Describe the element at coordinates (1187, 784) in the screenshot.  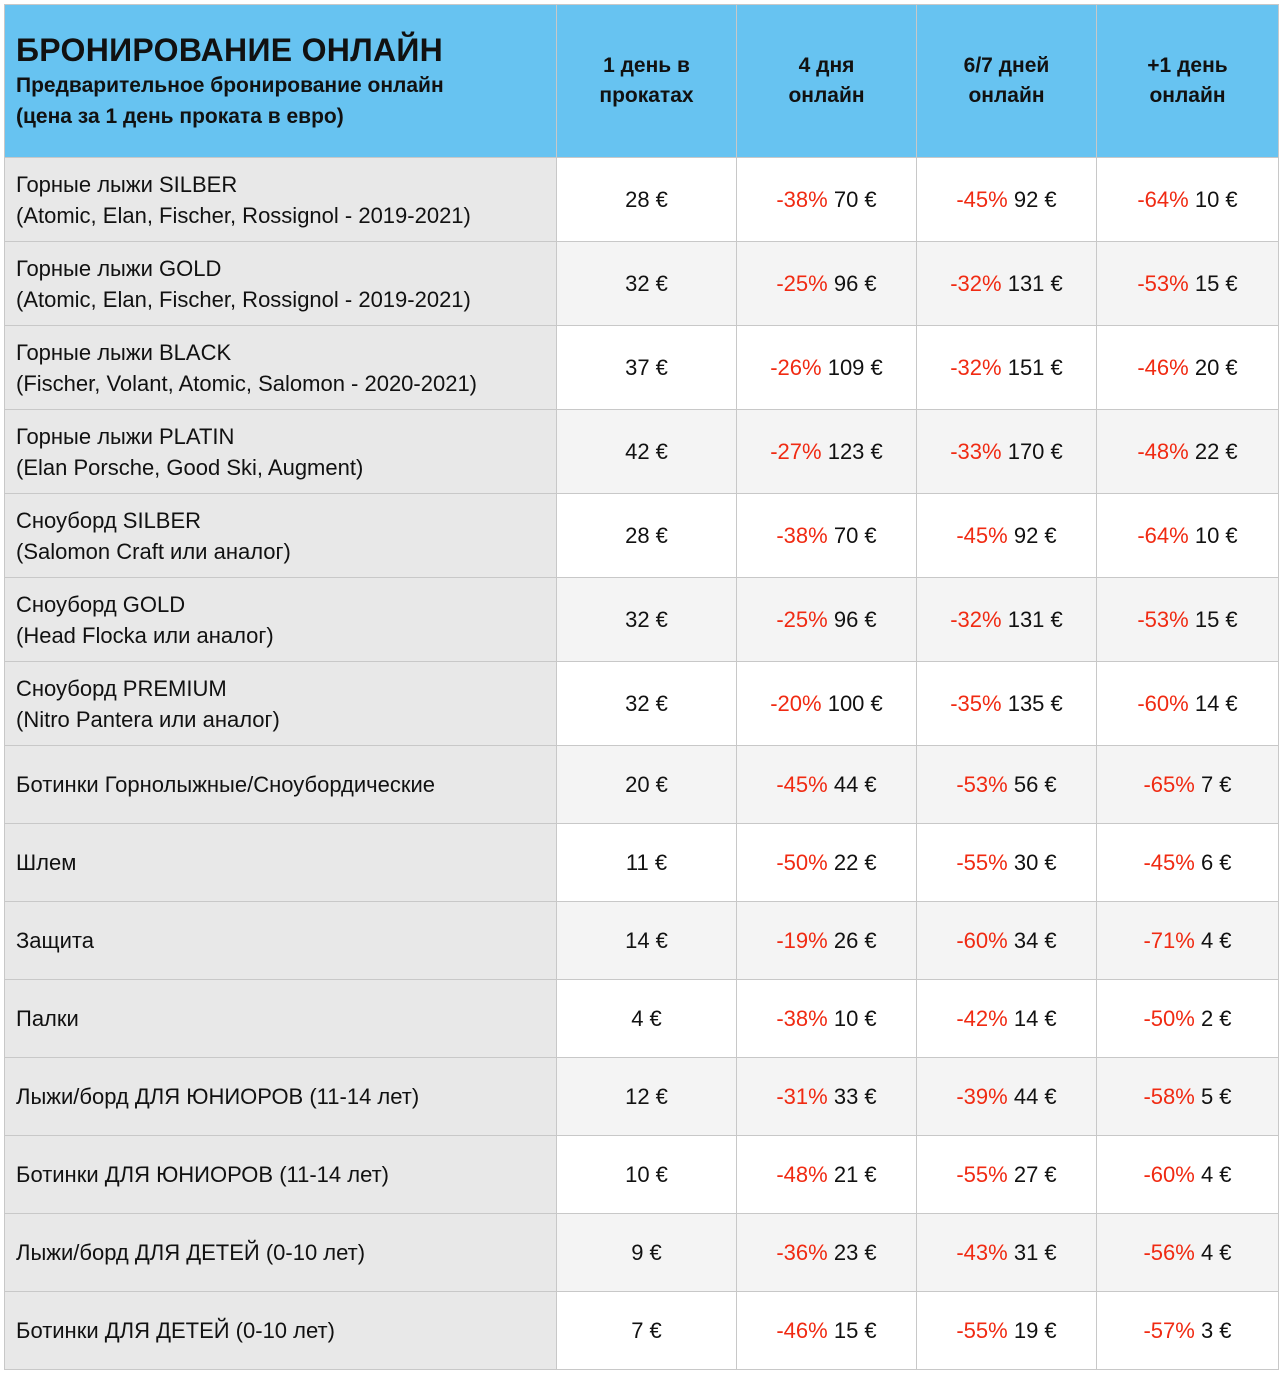
I see `price-plus-1-day: -65% 7 €` at that location.